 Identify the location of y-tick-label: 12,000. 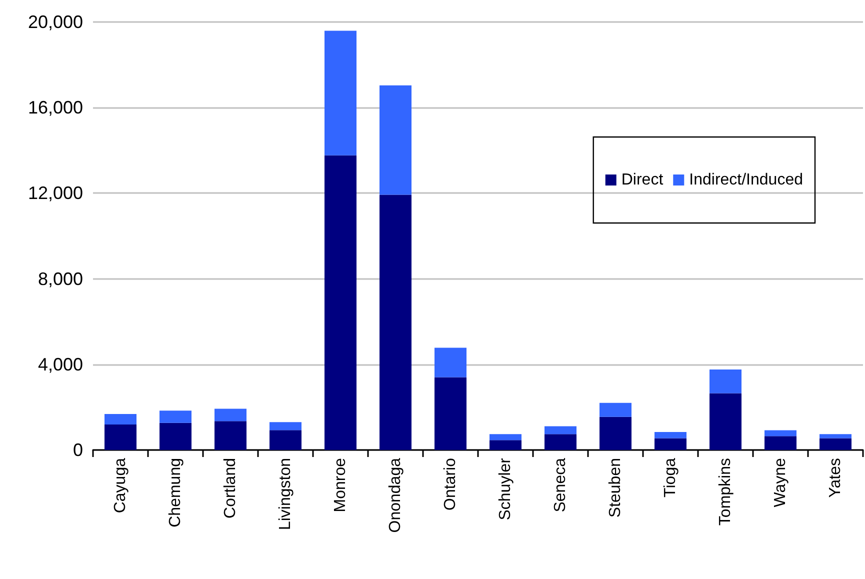
(55, 193).